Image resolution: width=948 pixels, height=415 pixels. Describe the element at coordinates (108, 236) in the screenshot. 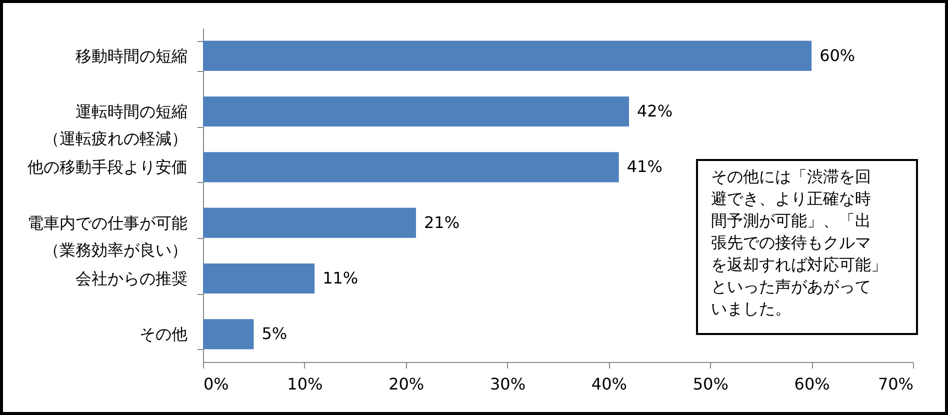

I see `y-tick-label: 電車内での仕事が可能（業務効率が良い）` at that location.